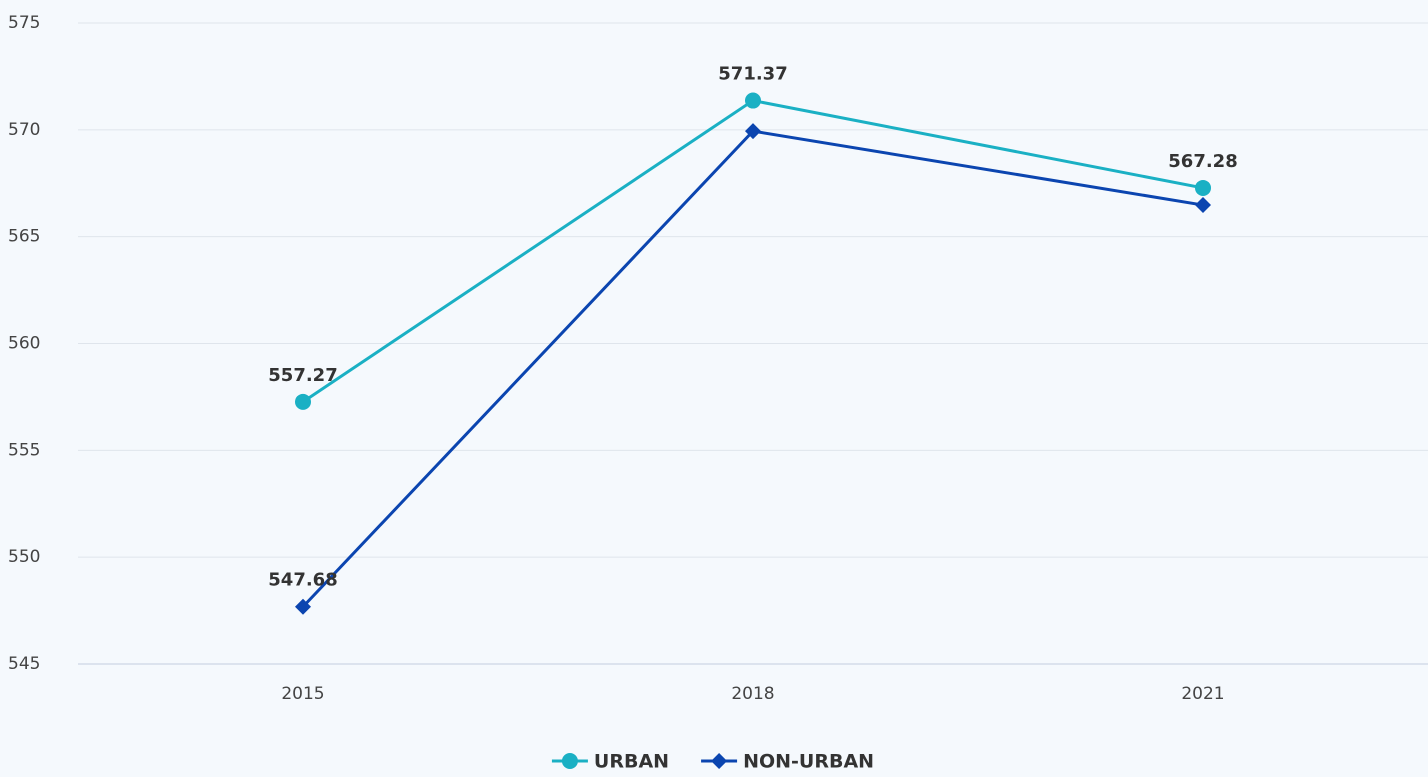 This screenshot has height=777, width=1428. I want to click on data-label: 567.28, so click(1202, 161).